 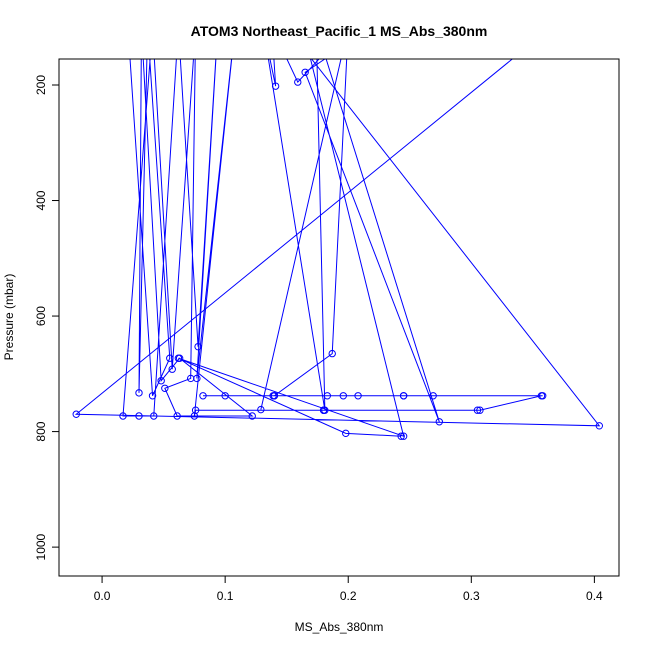 I want to click on x-axis: 0.0 0.1 0.2 0.3 0.4, so click(x=348, y=589).